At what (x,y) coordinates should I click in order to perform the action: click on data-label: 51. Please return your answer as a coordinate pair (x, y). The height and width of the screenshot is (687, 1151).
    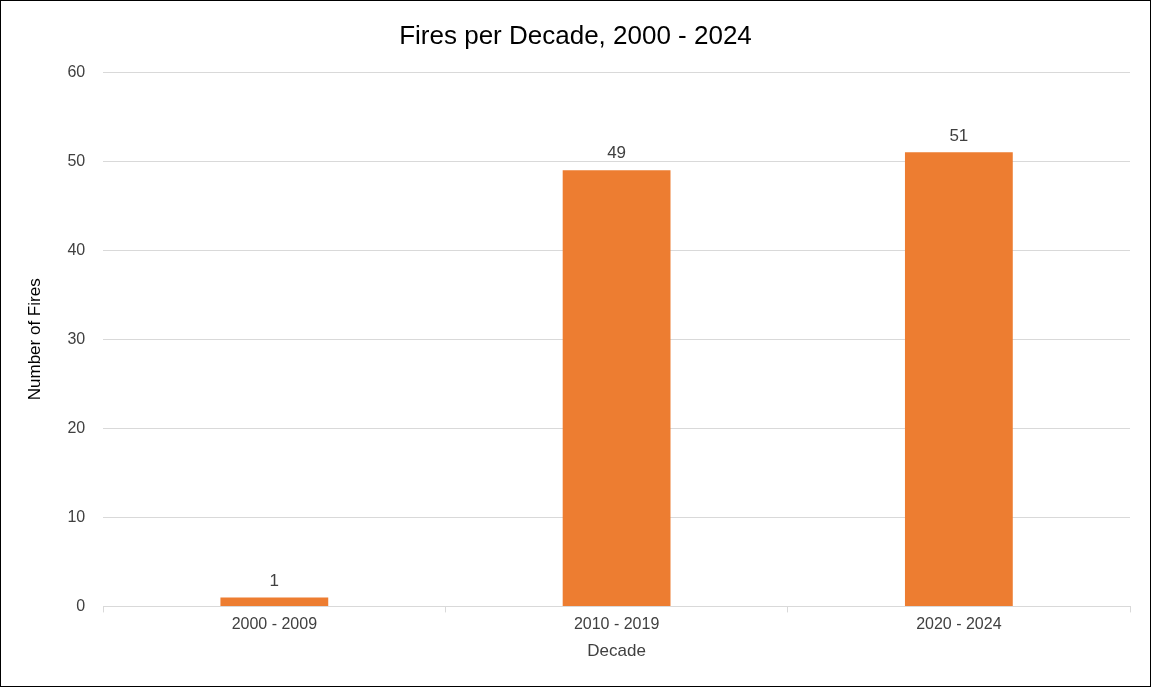
    Looking at the image, I should click on (959, 135).